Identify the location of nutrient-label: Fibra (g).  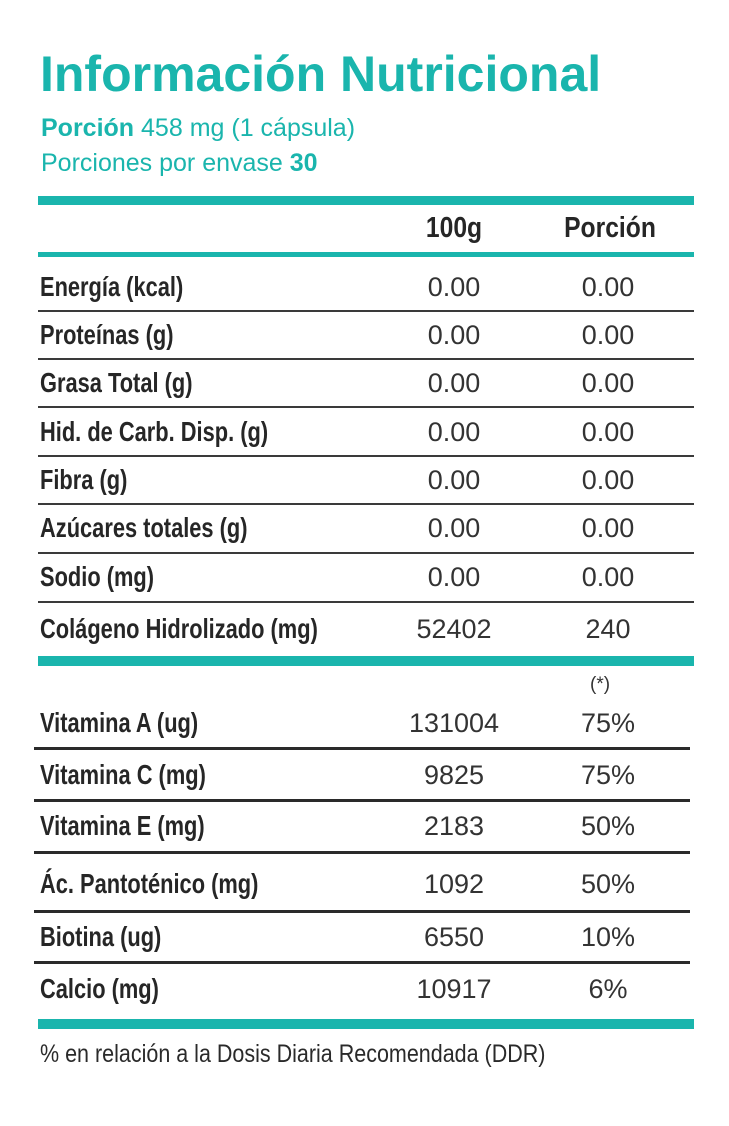
(84, 479).